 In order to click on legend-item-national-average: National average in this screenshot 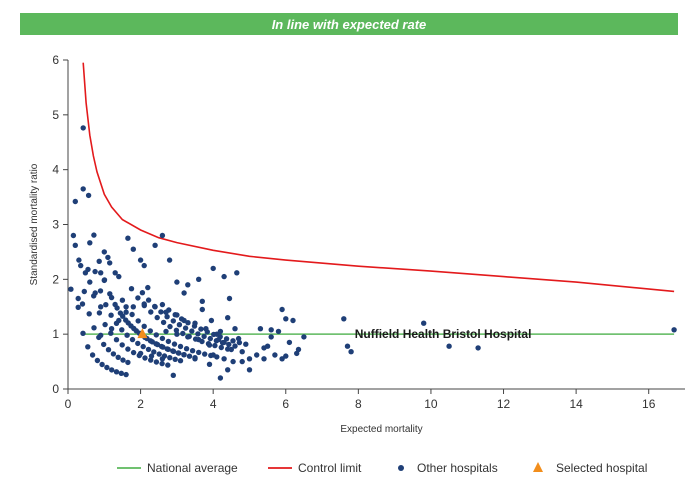, I will do `click(177, 468)`.